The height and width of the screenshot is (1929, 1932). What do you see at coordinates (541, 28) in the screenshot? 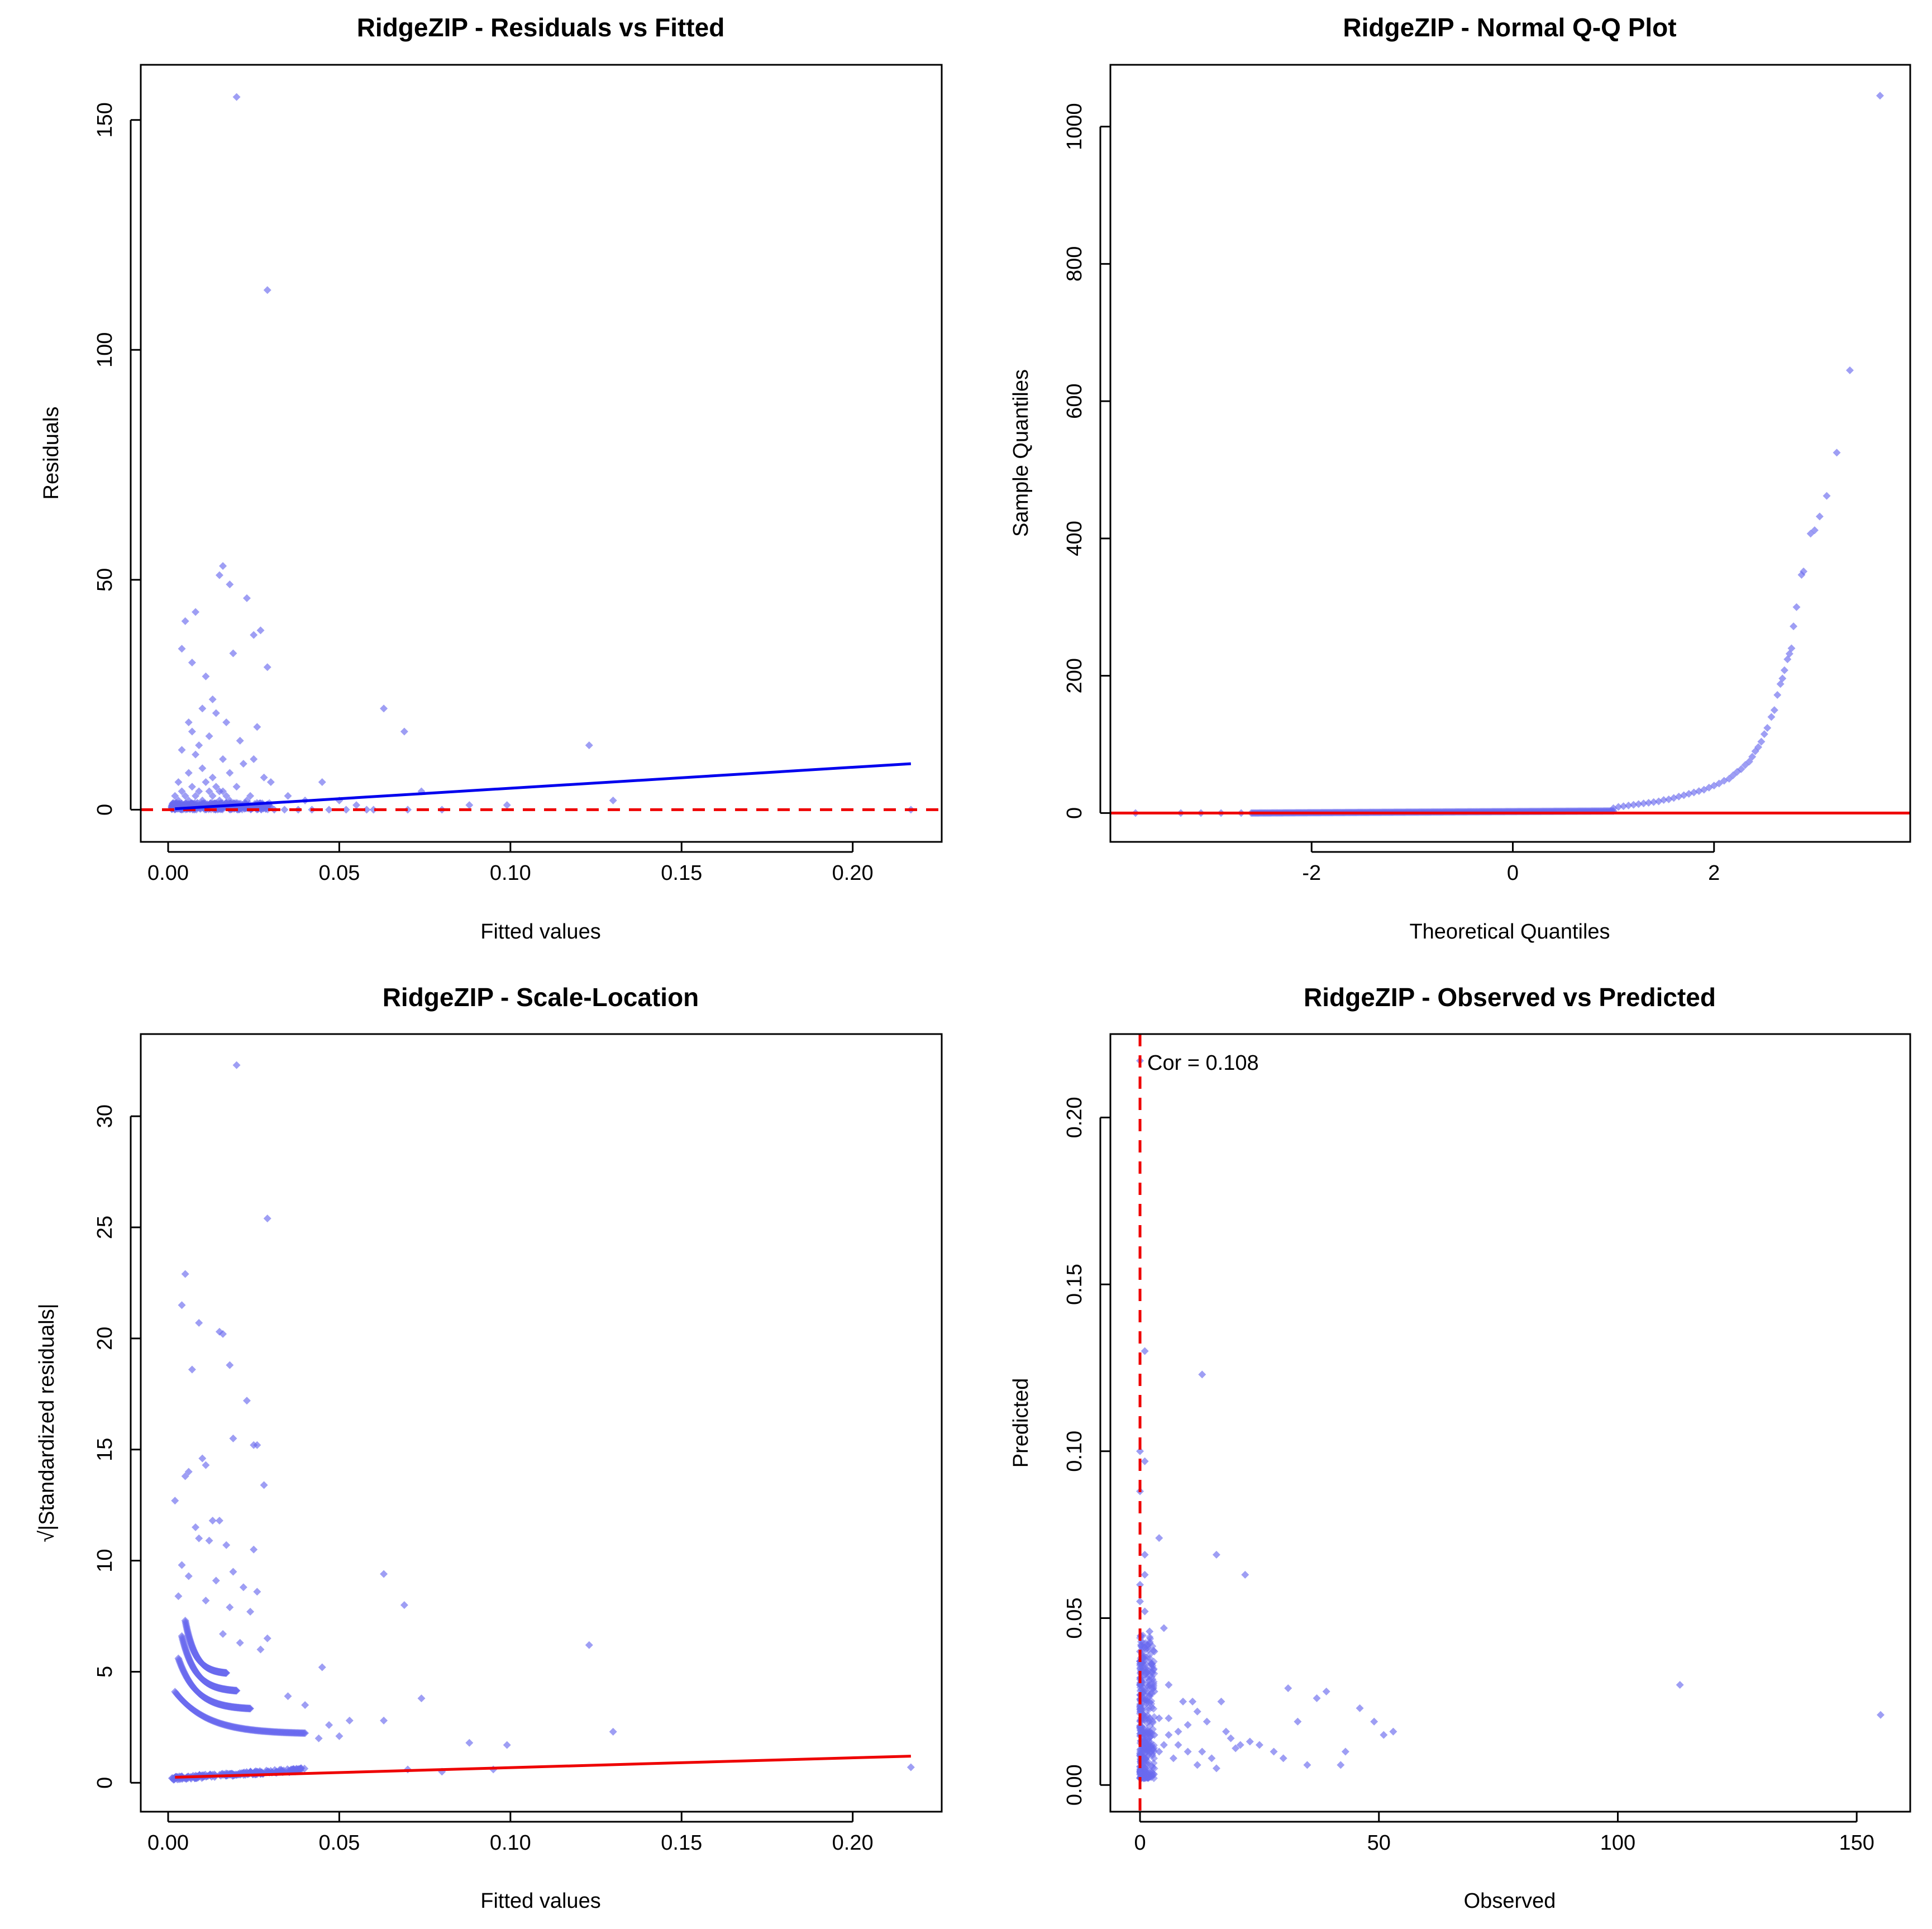
I see `chart-title: RidgeZIP - Residuals vs Fitted` at bounding box center [541, 28].